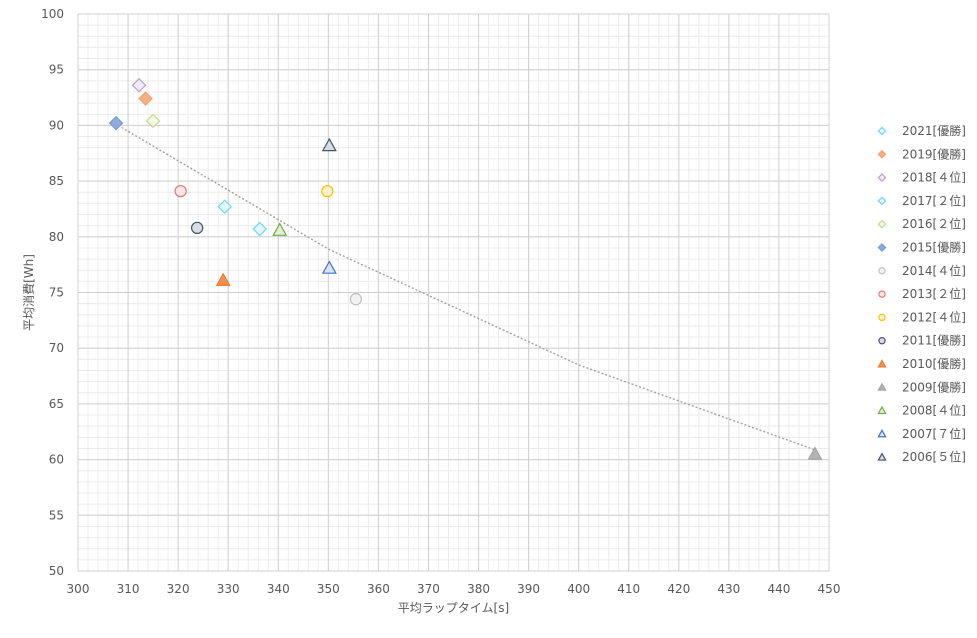 Image resolution: width=977 pixels, height=638 pixels. Describe the element at coordinates (778, 589) in the screenshot. I see `x-tick-label: 440` at that location.